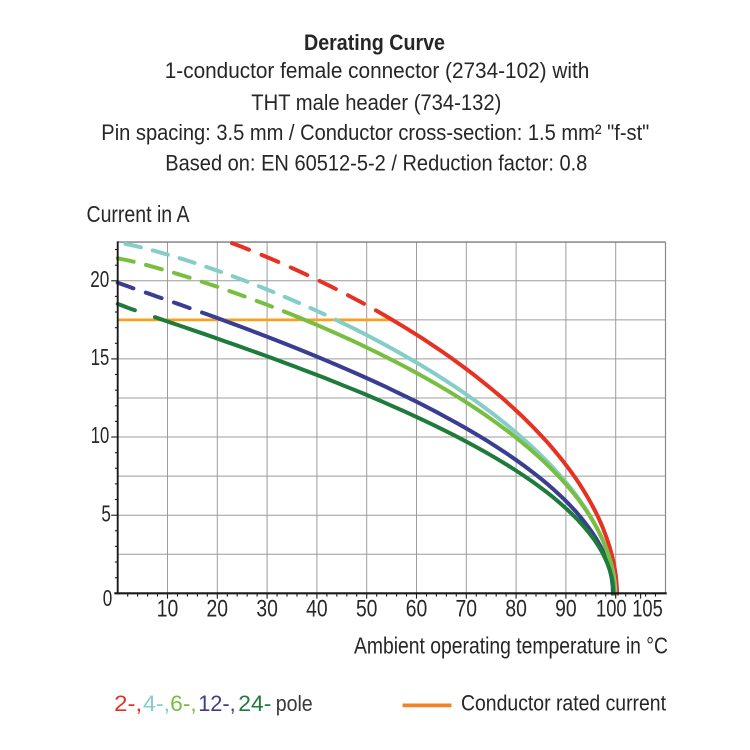  I want to click on svg-text: 6-,, so click(183, 703).